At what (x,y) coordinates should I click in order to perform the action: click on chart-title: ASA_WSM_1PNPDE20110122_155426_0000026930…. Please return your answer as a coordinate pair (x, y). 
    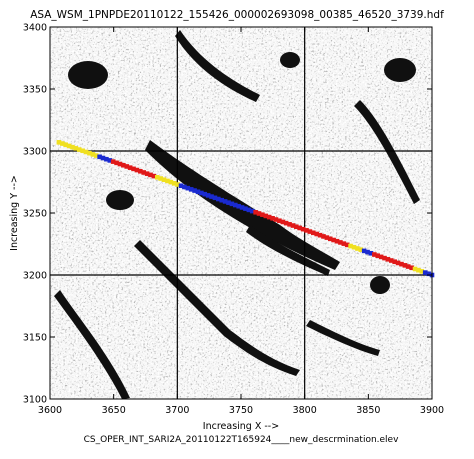
    Looking at the image, I should click on (237, 15).